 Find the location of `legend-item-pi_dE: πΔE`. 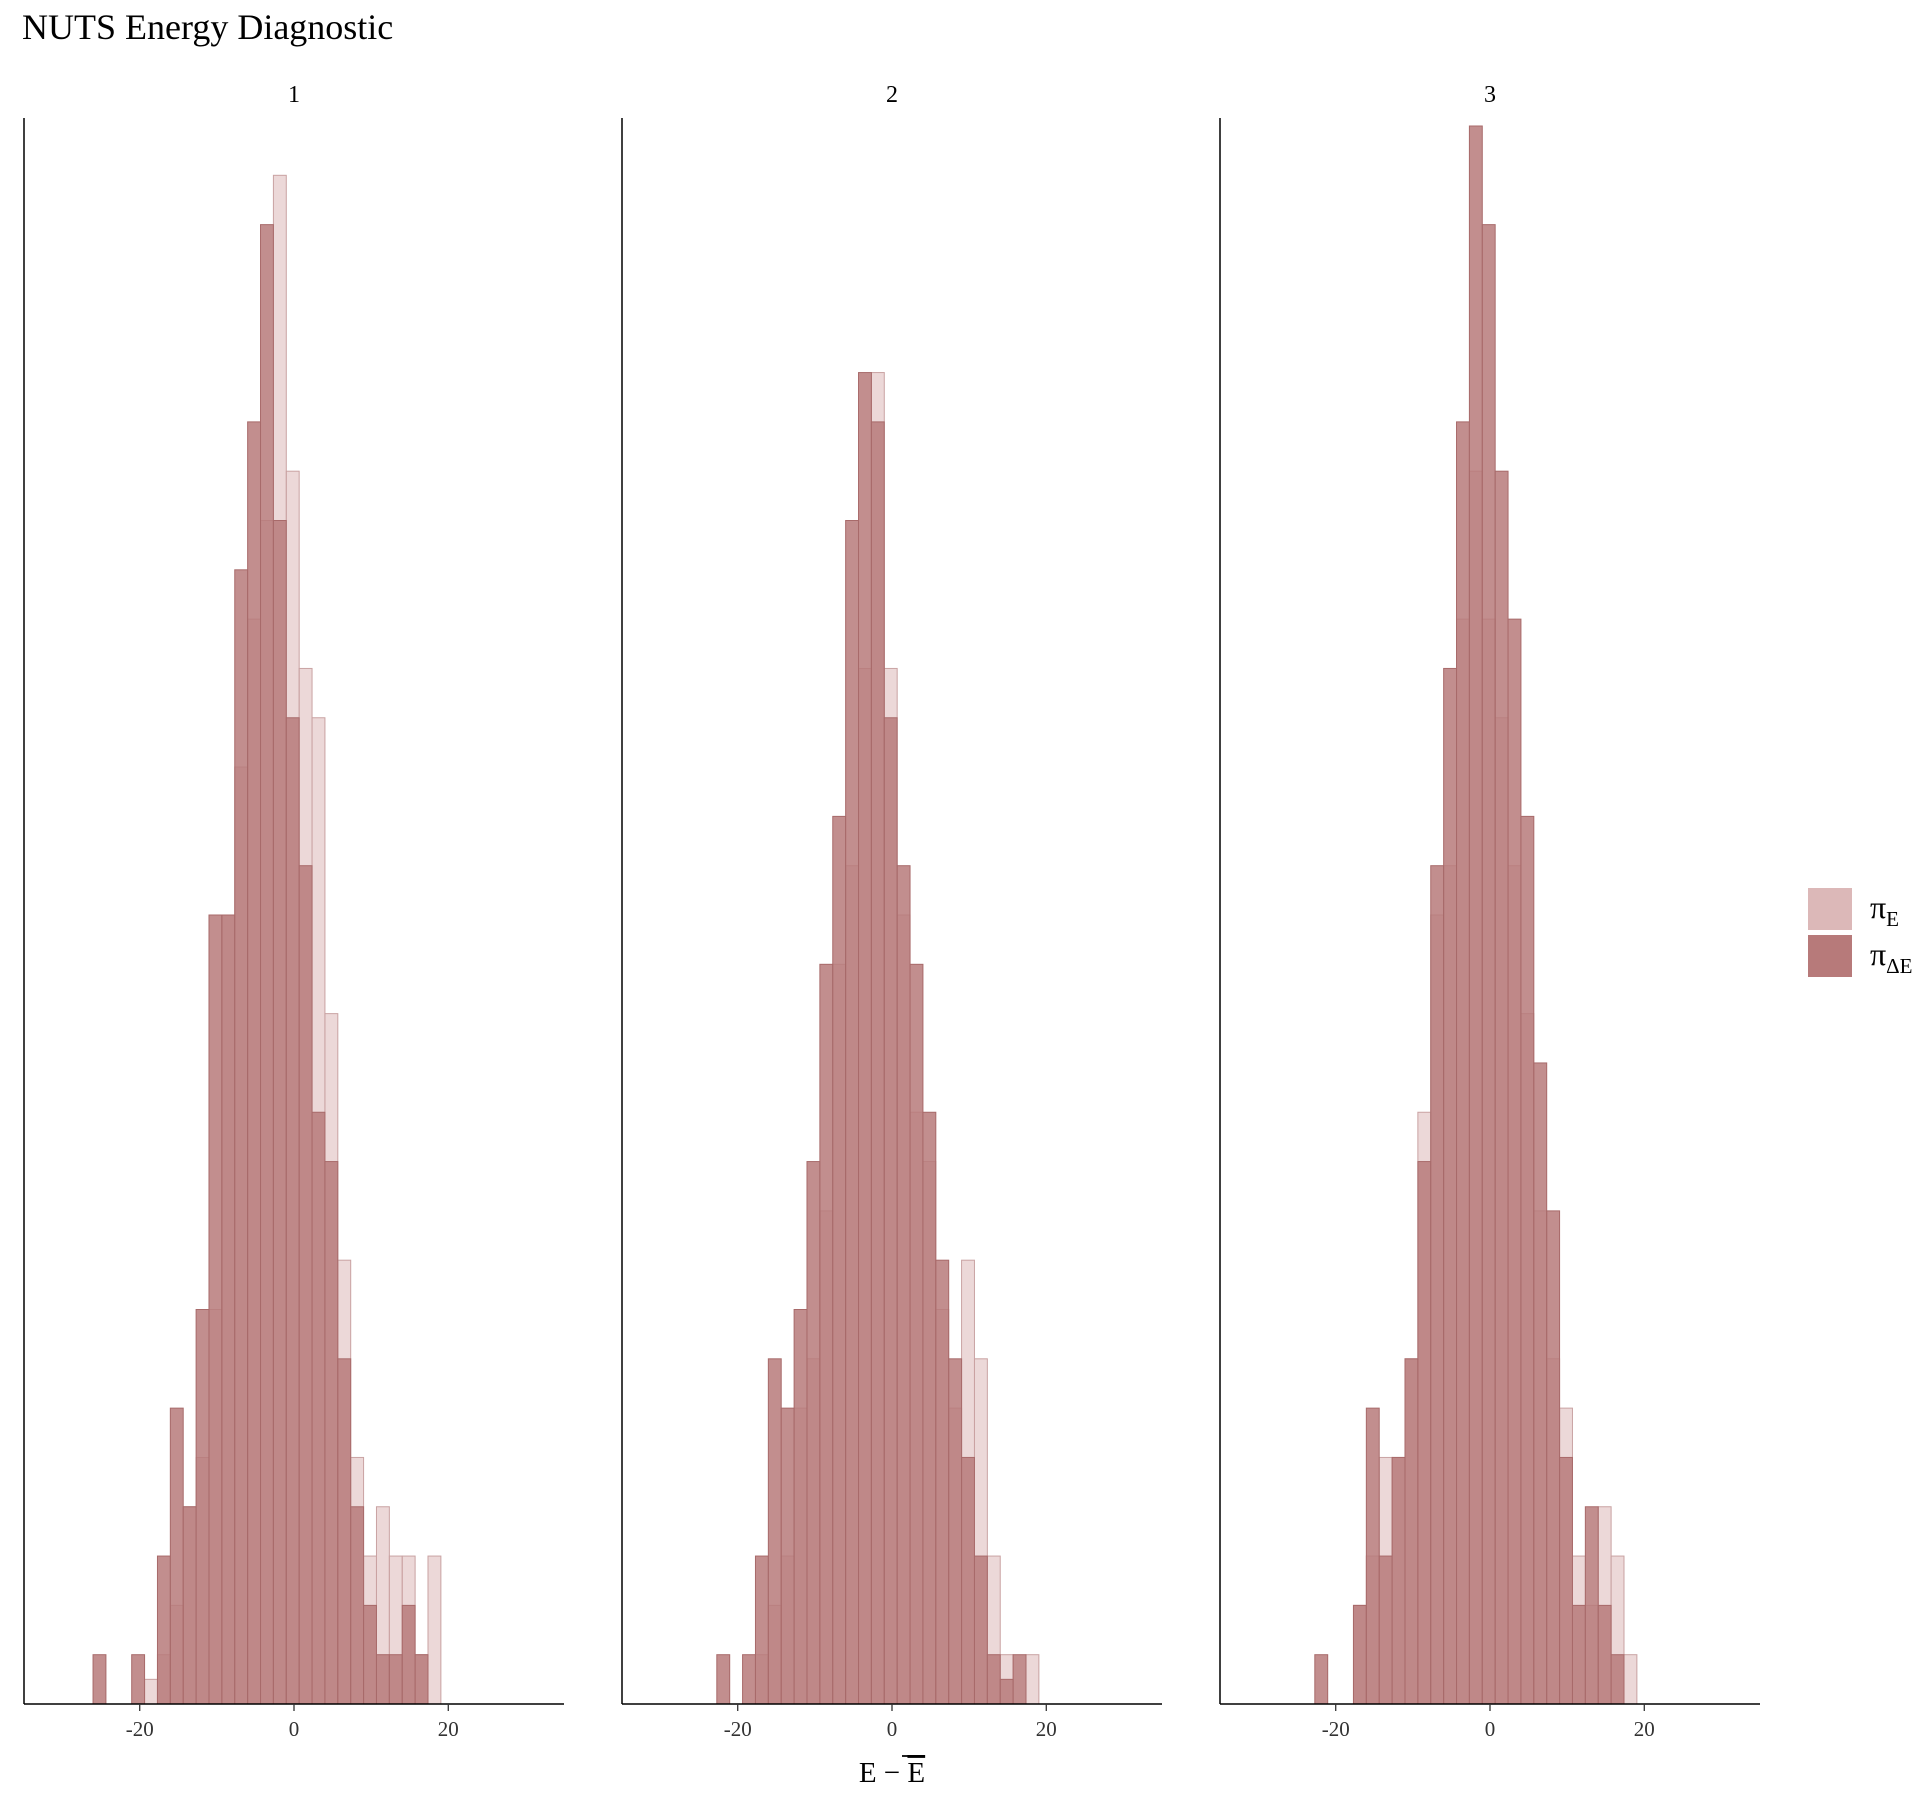

legend-item-pi_dE: πΔE is located at coordinates (1860, 956).